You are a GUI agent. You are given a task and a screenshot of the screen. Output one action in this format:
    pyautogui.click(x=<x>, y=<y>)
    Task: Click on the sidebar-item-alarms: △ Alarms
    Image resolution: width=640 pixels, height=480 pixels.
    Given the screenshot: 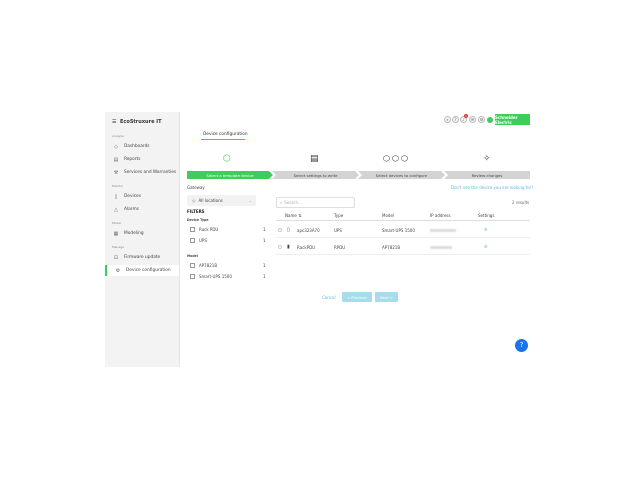 What is the action you would take?
    pyautogui.click(x=142, y=209)
    